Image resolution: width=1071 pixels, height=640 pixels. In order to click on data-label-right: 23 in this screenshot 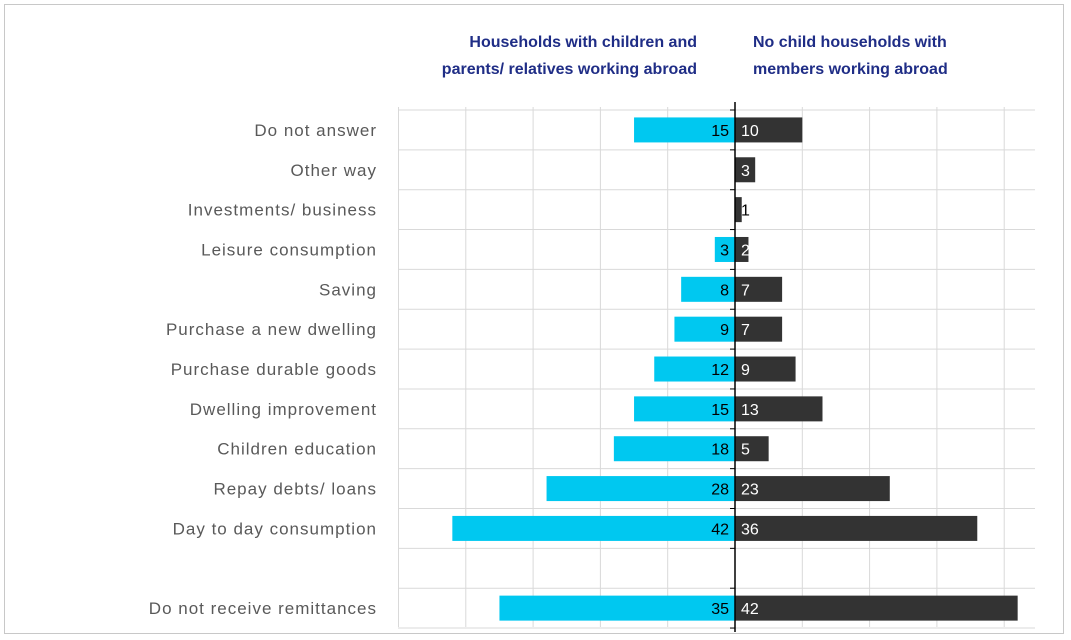, I will do `click(750, 490)`.